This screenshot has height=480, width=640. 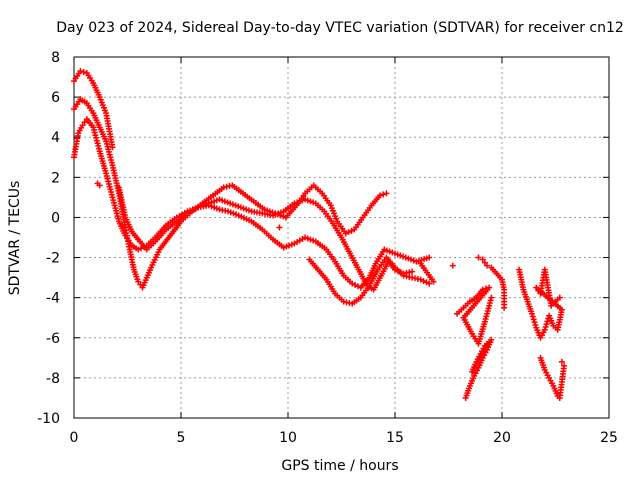 What do you see at coordinates (53, 299) in the screenshot?
I see `y-tick-label: -4` at bounding box center [53, 299].